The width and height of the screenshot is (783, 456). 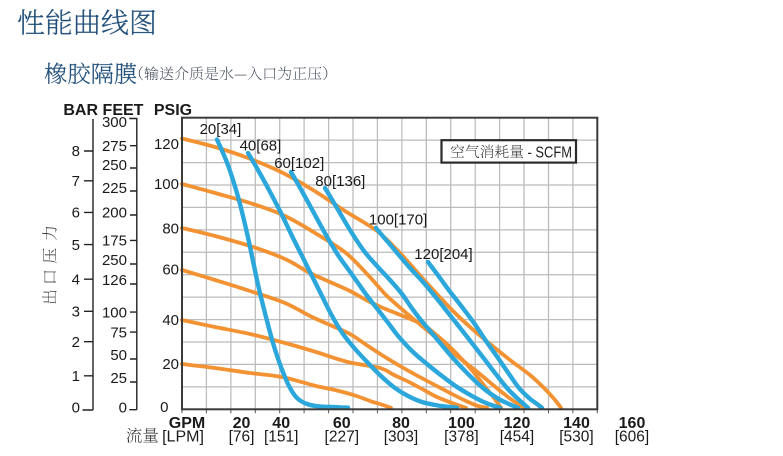 I want to click on svg-text: [227], so click(x=342, y=436).